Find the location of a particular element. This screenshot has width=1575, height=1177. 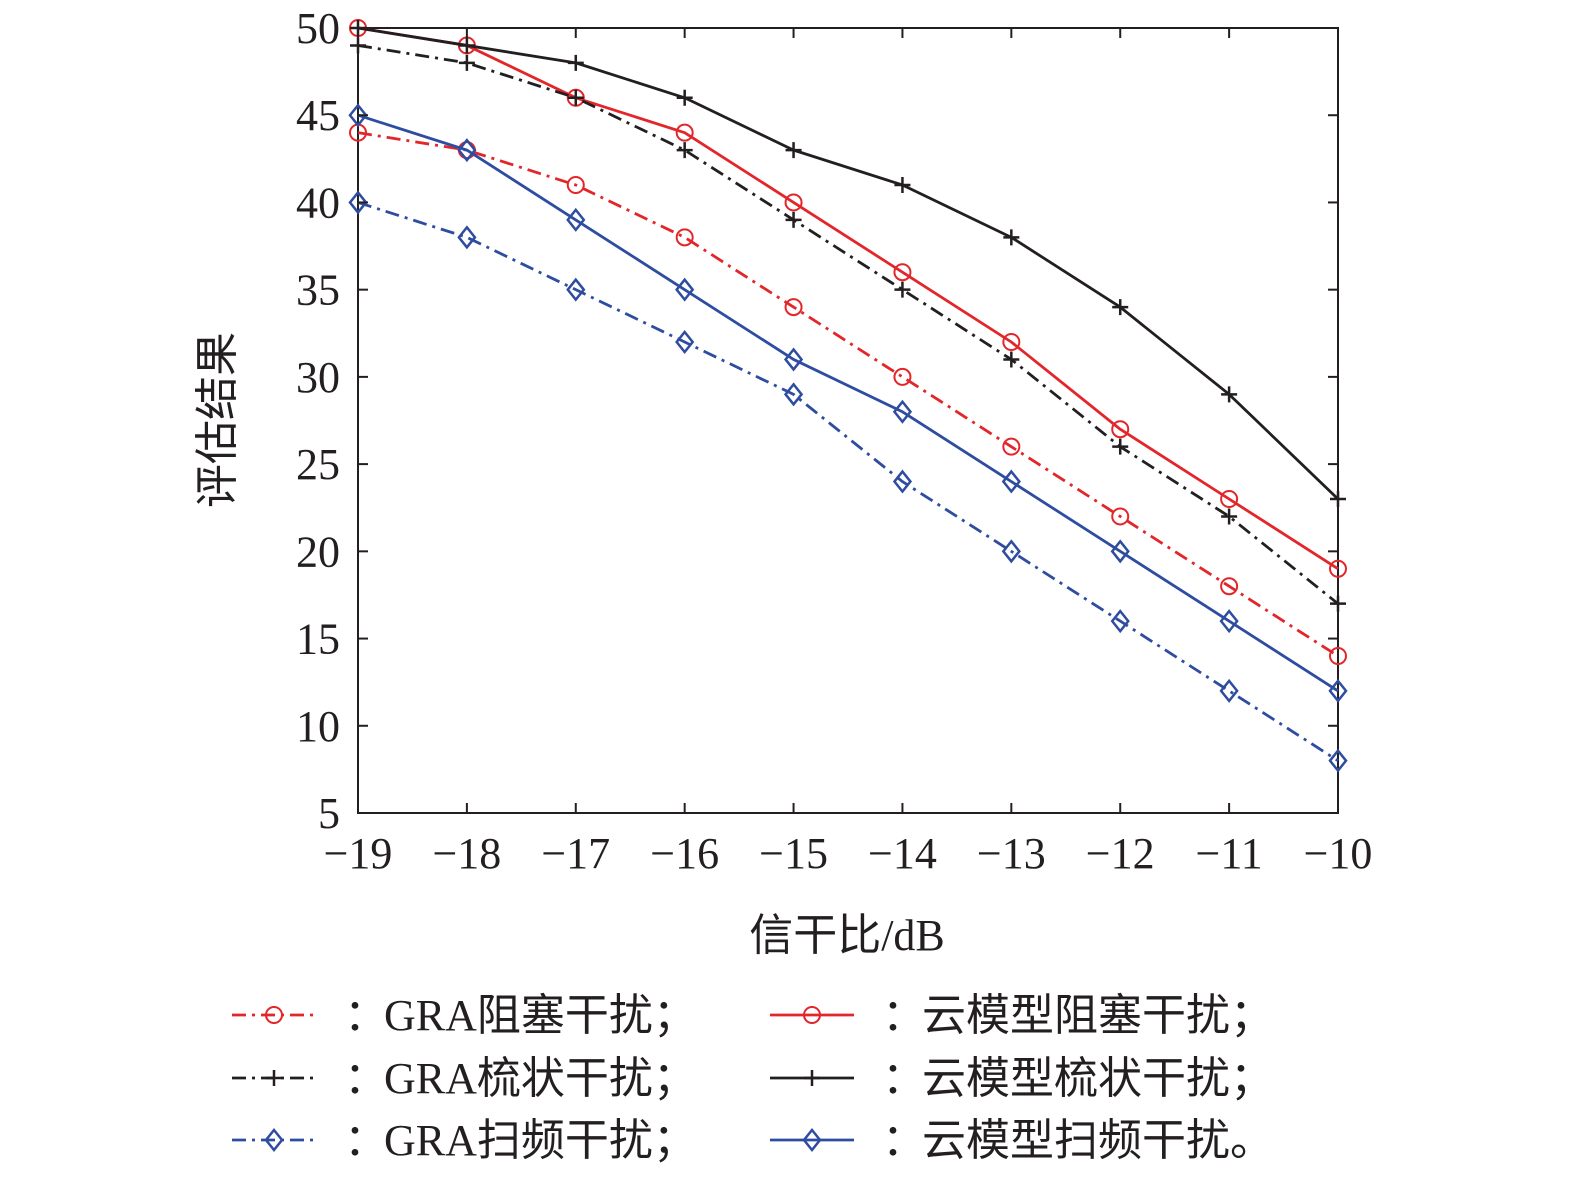

legend-item: ：GRA阻塞干扰； is located at coordinates (464, 1015).